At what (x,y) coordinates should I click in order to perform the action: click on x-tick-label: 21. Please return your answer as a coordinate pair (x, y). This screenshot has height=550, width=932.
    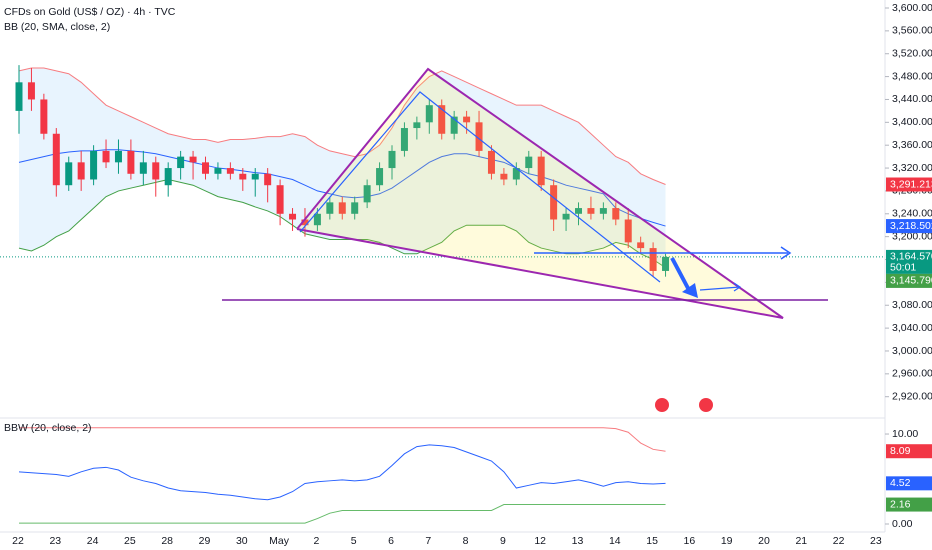
    Looking at the image, I should click on (801, 541).